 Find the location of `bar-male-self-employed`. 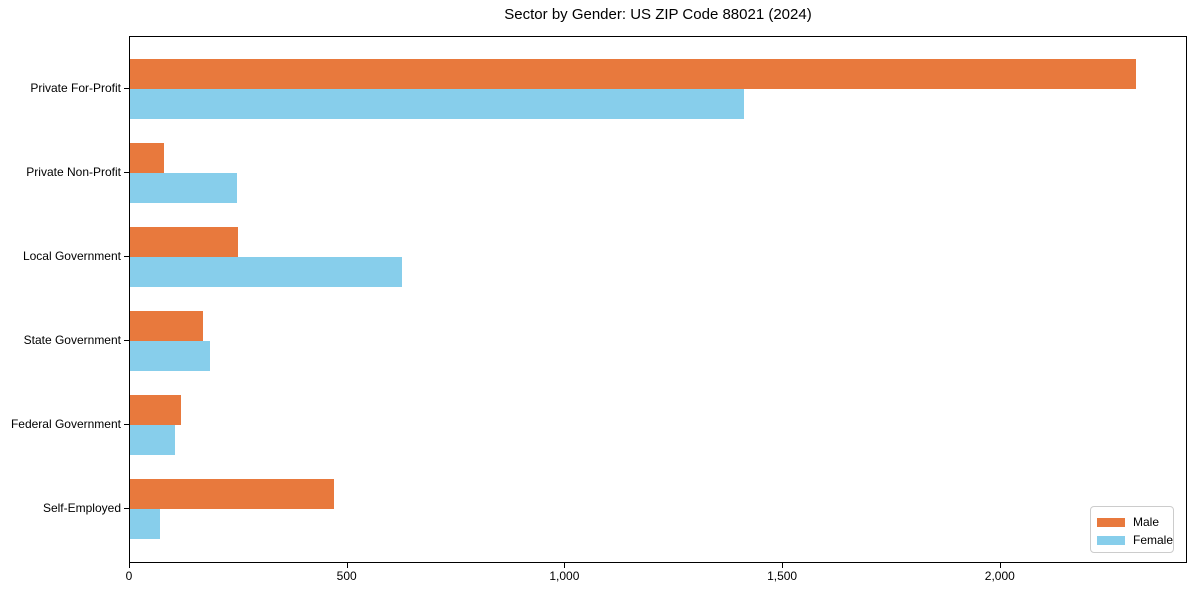

bar-male-self-employed is located at coordinates (232, 494).